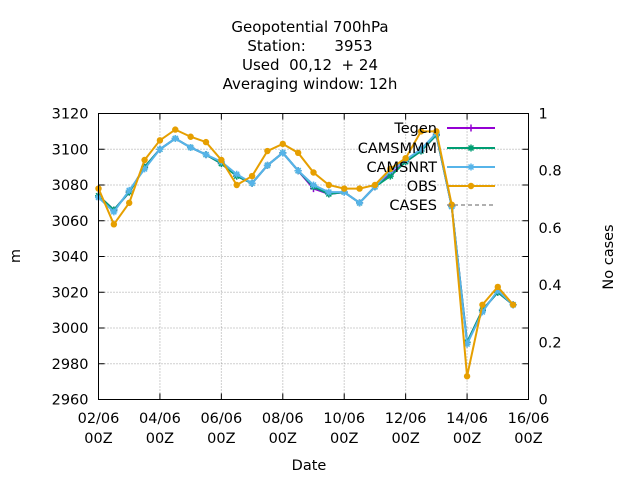 The width and height of the screenshot is (640, 480). I want to click on y-tick-label: 3120, so click(70, 115).